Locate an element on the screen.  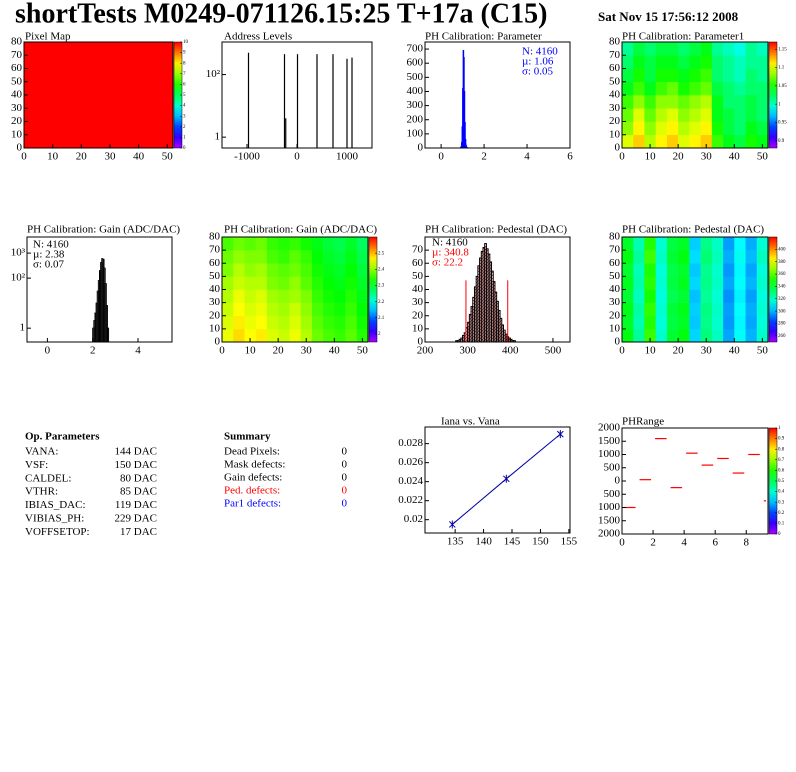
x-tick-label: 500 is located at coordinates (553, 351).